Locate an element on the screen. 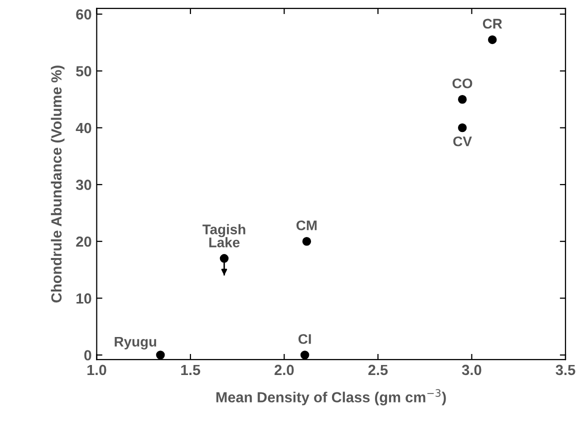  y-tick-label: 60 is located at coordinates (84, 14).